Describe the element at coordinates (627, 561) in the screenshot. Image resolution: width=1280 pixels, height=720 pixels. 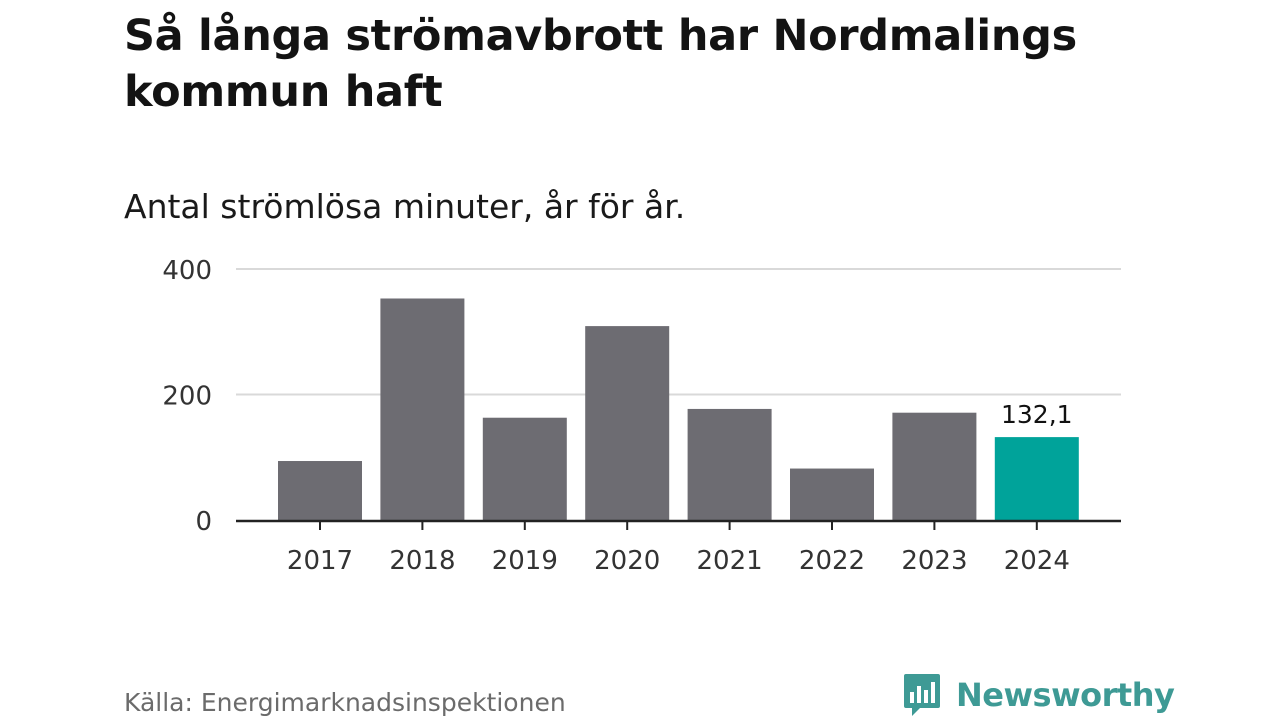
I see `x-tick-label: 2020` at that location.